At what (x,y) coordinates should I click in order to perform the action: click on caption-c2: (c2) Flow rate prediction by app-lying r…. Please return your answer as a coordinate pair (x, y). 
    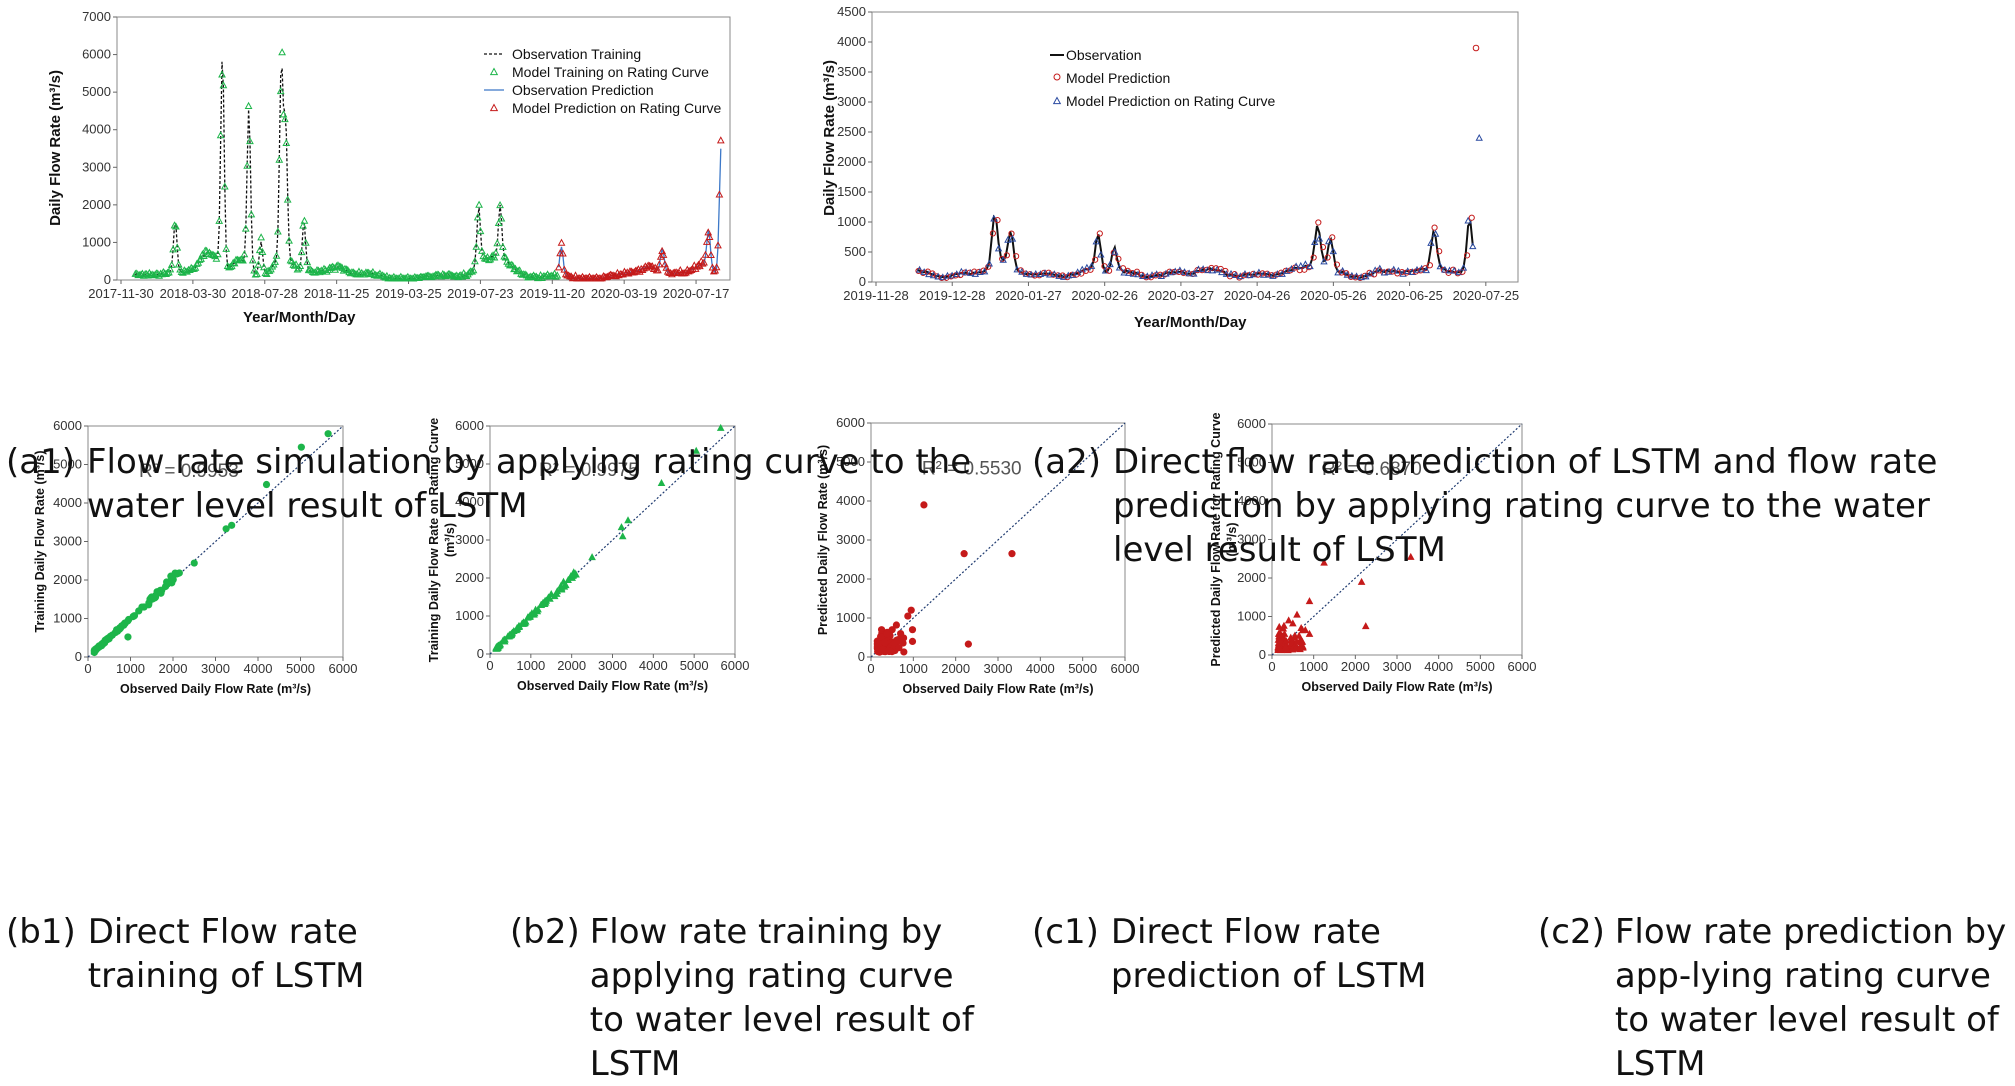
    Looking at the image, I should click on (1773, 998).